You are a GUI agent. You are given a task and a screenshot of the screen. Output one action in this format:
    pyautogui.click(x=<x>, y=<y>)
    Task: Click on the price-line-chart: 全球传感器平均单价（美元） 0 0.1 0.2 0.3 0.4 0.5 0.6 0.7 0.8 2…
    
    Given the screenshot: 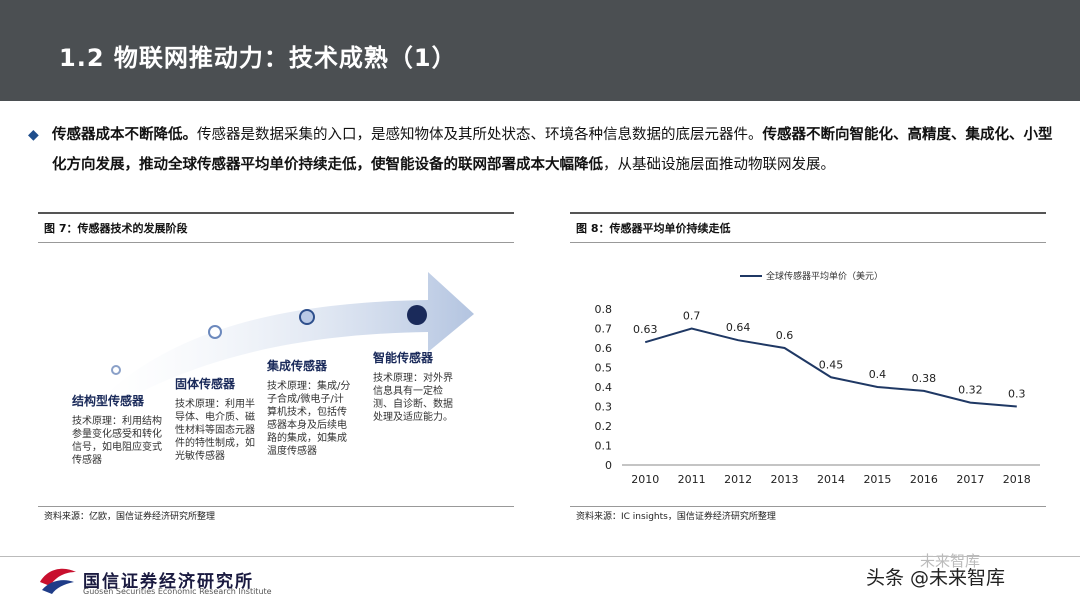 What is the action you would take?
    pyautogui.click(x=817, y=378)
    